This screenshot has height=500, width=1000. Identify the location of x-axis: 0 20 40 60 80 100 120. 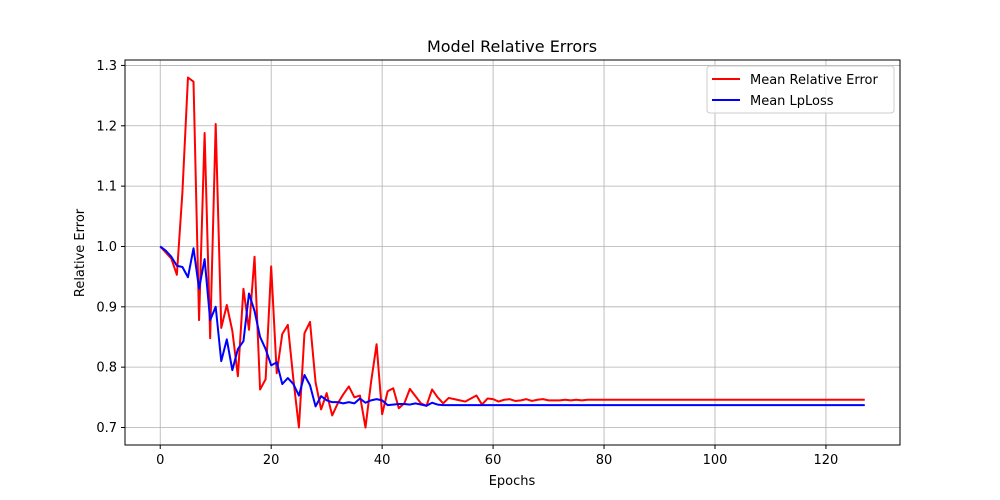
(497, 456).